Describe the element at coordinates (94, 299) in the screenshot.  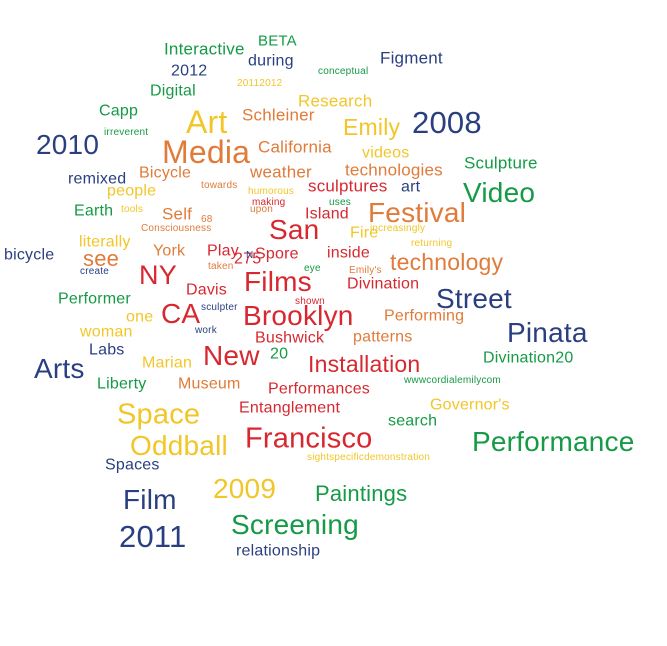
I see `cloud-word: Performer` at that location.